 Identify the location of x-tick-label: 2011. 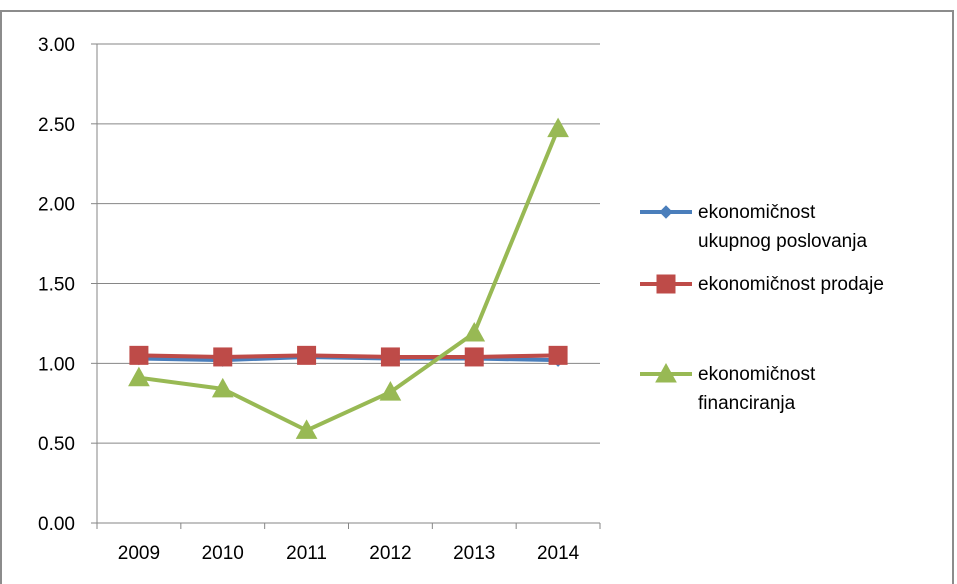
(306, 553).